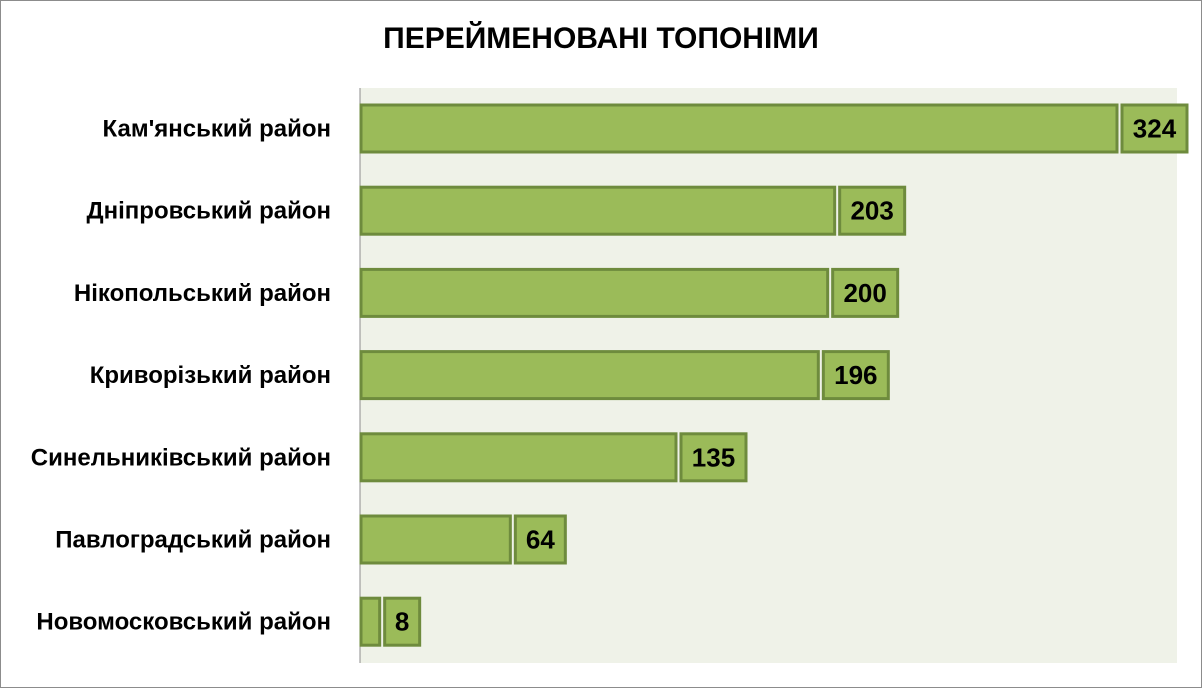 This screenshot has height=688, width=1202. What do you see at coordinates (217, 129) in the screenshot?
I see `category-label: Кам'янський район` at bounding box center [217, 129].